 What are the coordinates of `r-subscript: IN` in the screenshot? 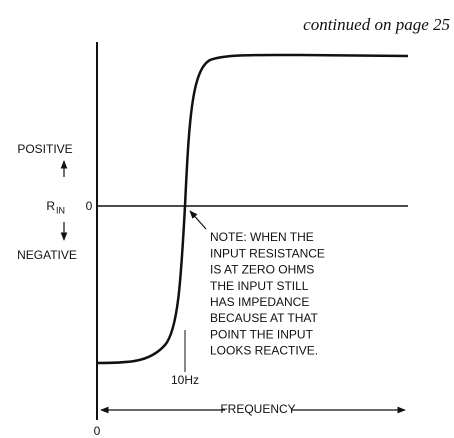 It's located at (60, 210).